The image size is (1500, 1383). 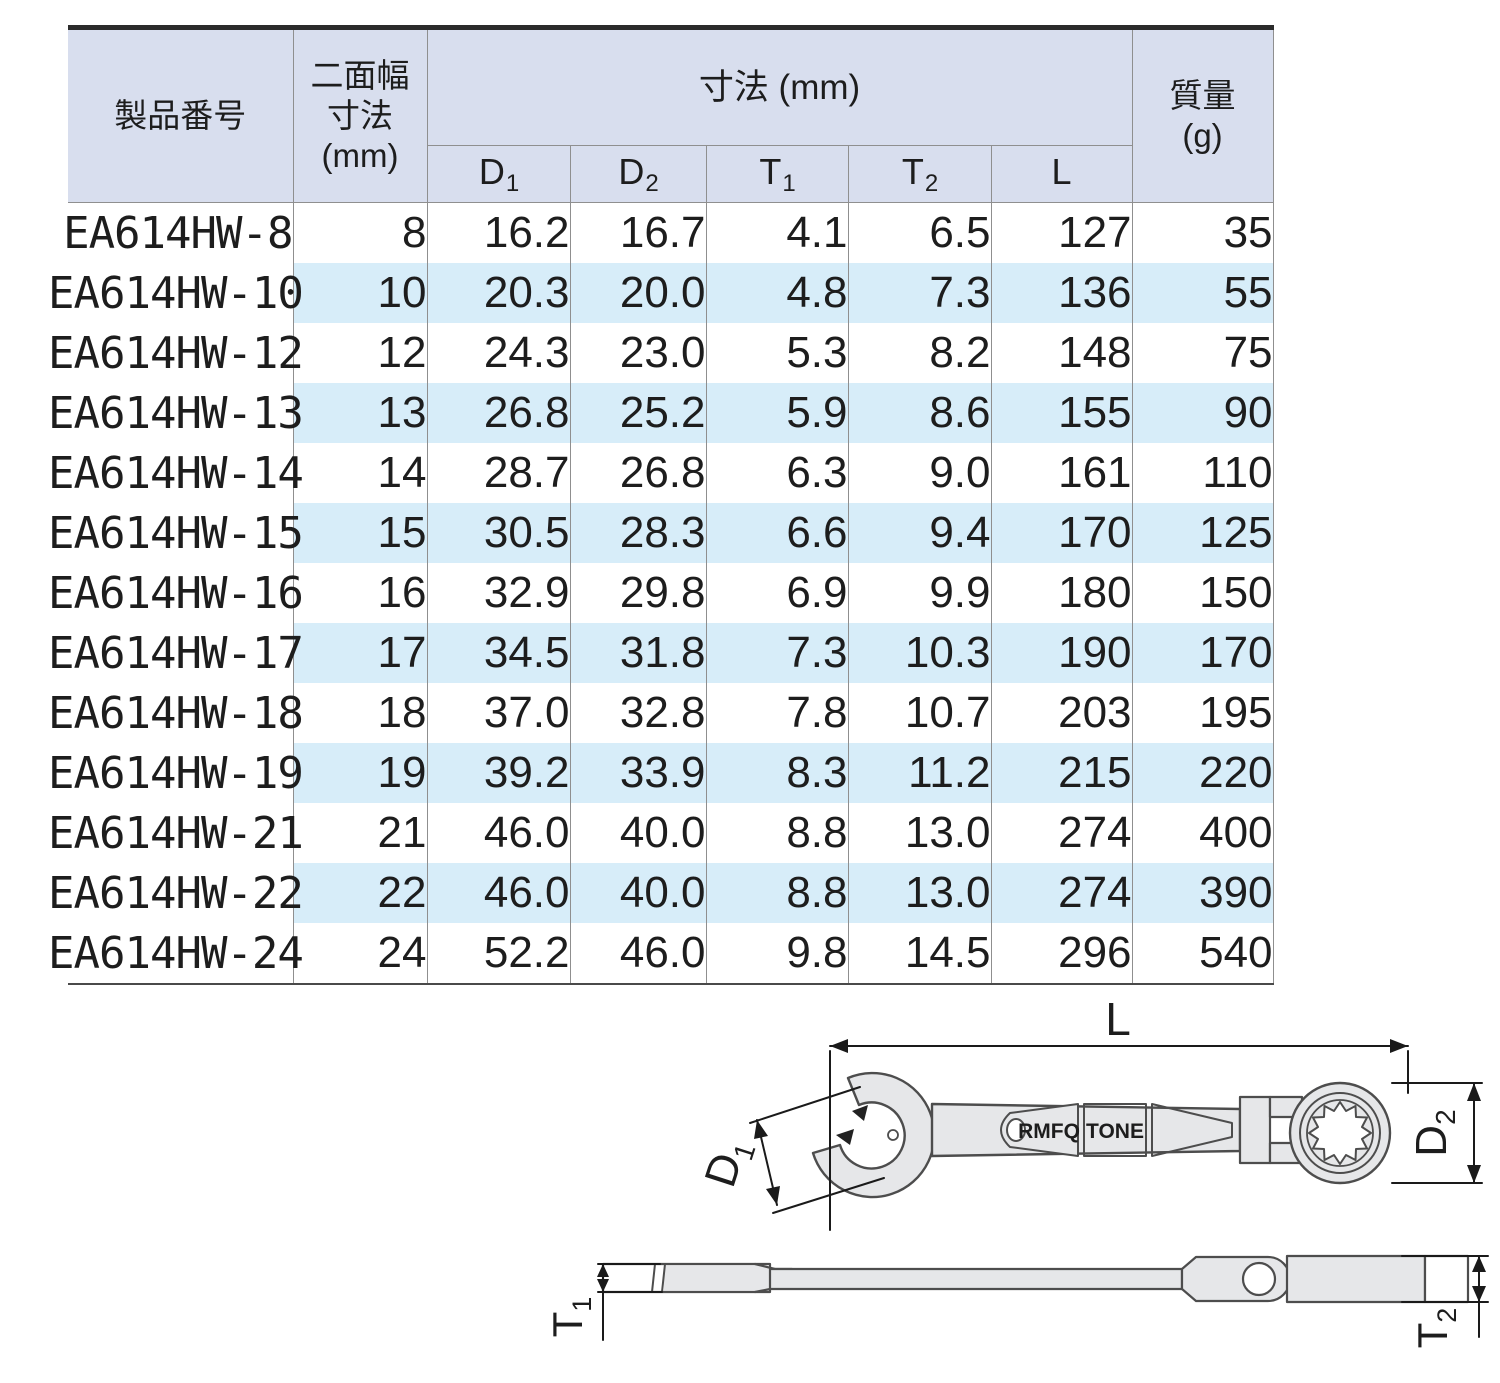 I want to click on t2-cell: 9.0, so click(x=919, y=473).